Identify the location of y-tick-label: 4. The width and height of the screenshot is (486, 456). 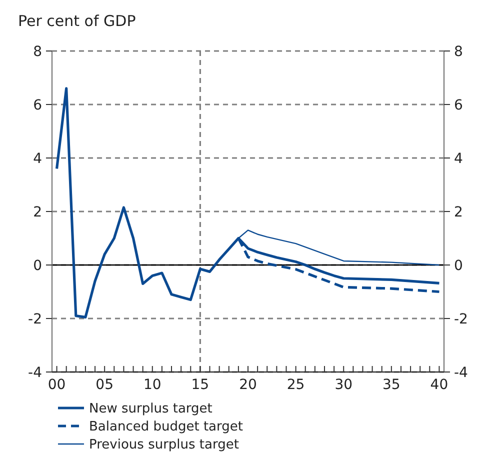
(37, 158).